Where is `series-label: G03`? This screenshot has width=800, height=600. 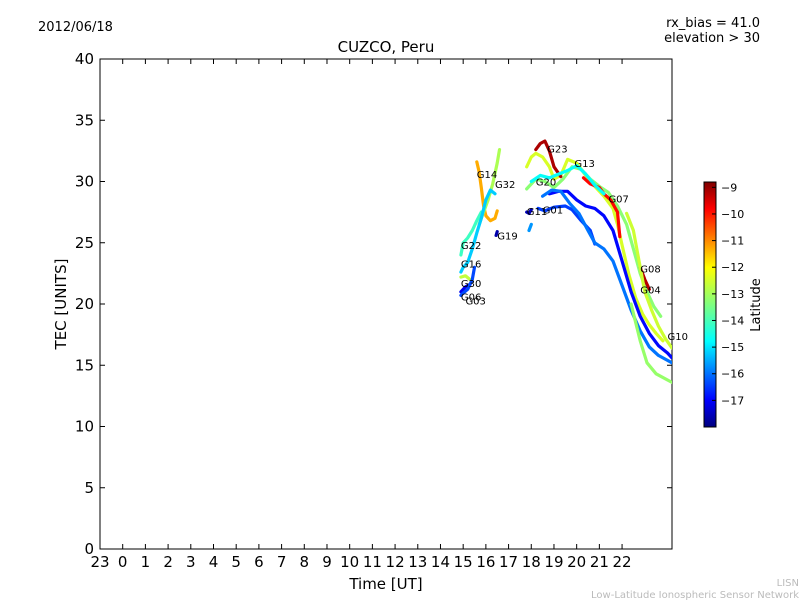 series-label: G03 is located at coordinates (475, 301).